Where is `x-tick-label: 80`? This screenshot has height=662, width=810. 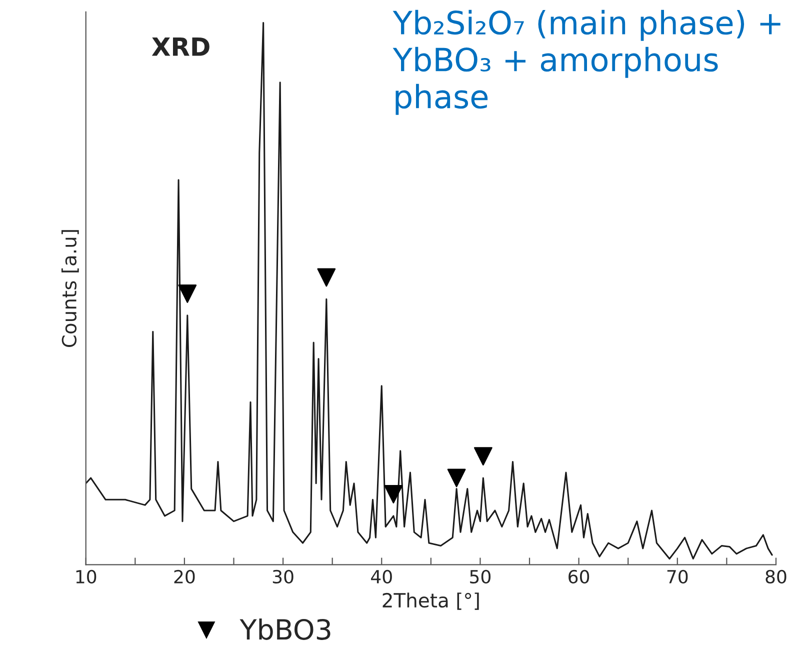 x-tick-label: 80 is located at coordinates (776, 577).